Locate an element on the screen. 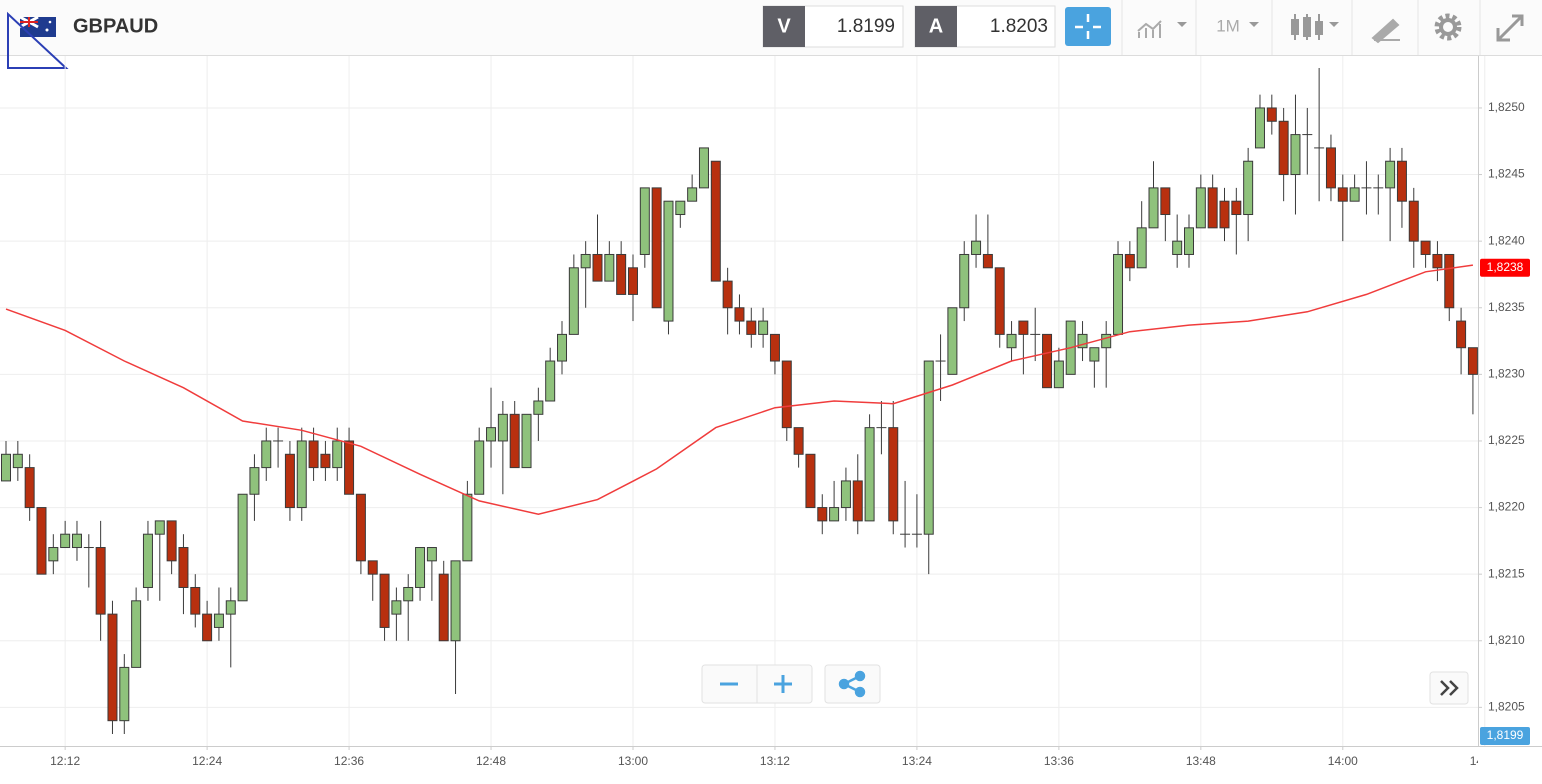 The width and height of the screenshot is (1542, 784). x-tick-label: 13:48 is located at coordinates (1201, 761).